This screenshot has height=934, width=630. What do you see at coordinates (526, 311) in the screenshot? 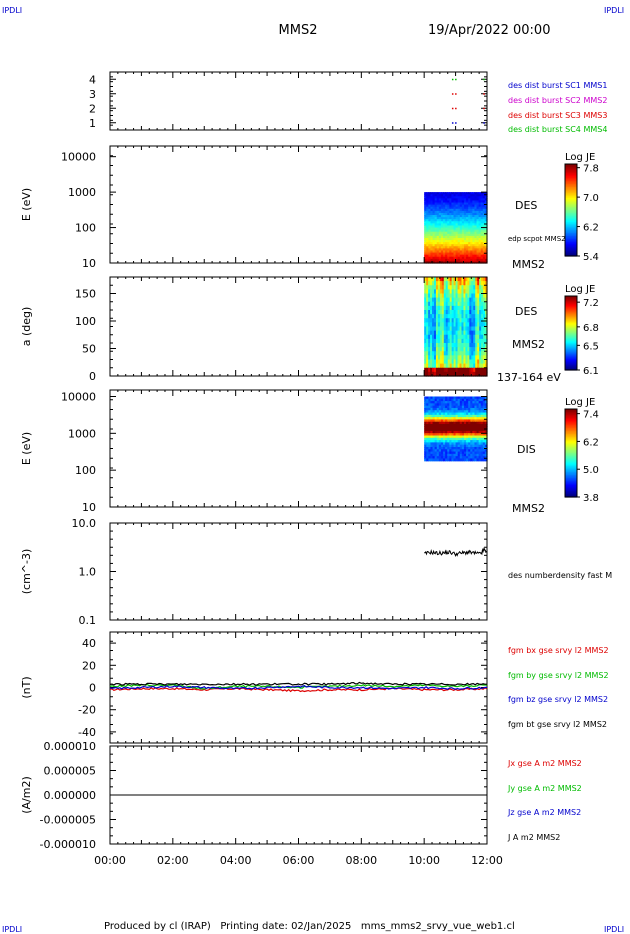
I see `species-label: DES` at bounding box center [526, 311].